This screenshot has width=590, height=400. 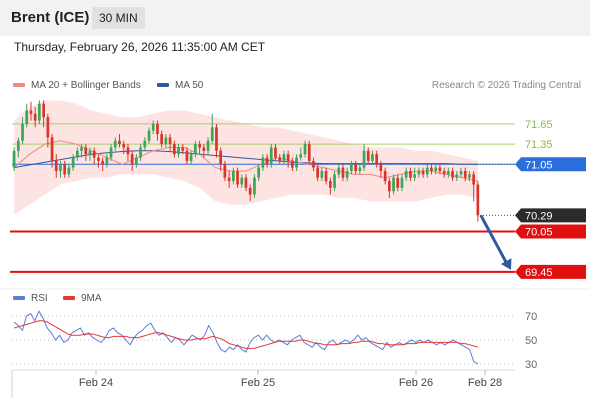 What do you see at coordinates (494, 239) in the screenshot?
I see `projection-arrow-line` at bounding box center [494, 239].